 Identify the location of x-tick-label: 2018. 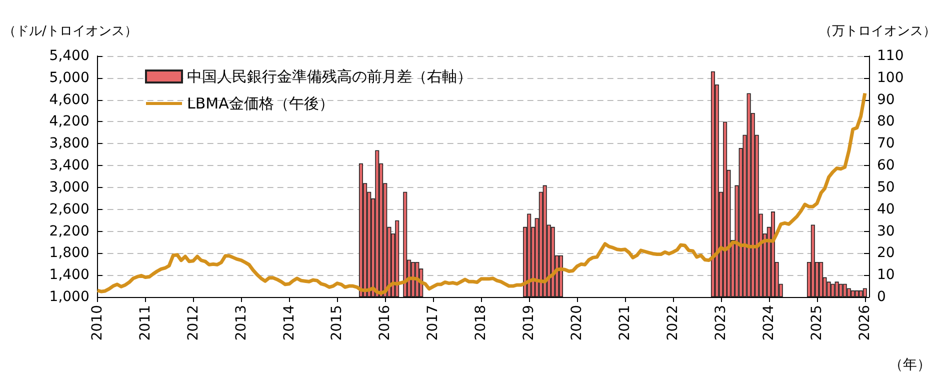
(481, 323).